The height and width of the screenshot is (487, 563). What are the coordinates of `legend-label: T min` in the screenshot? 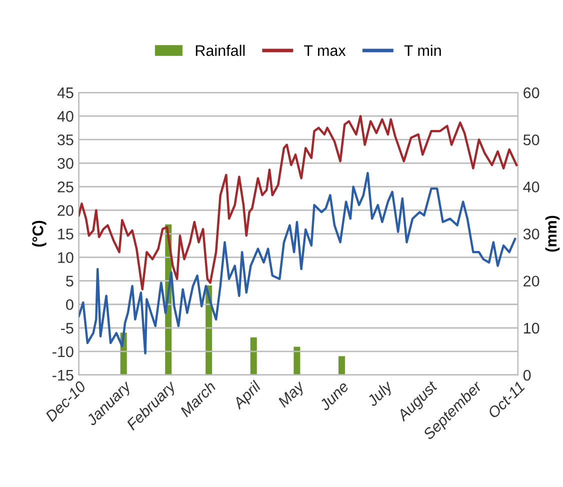 It's located at (422, 50).